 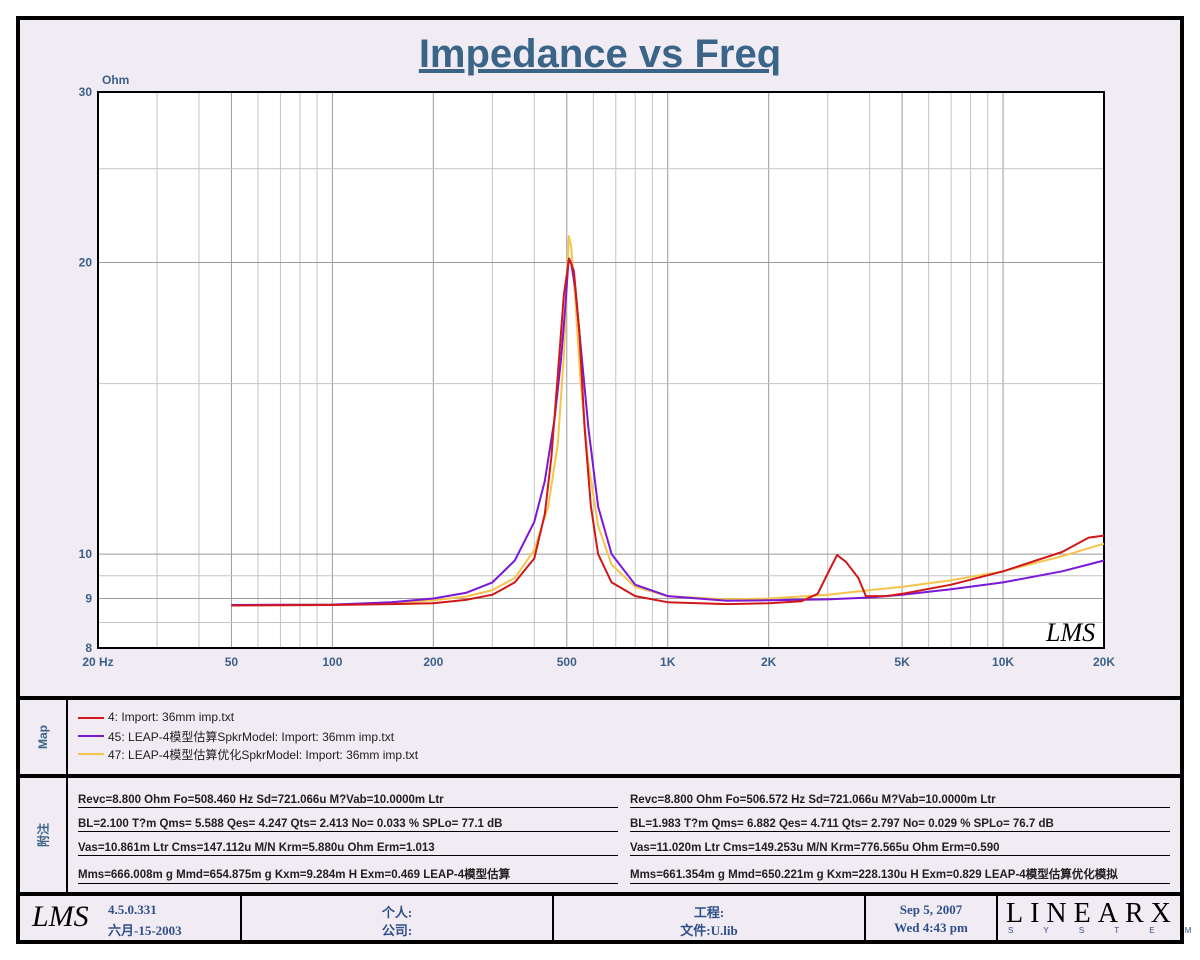 I want to click on y-tick-label: 20, so click(x=86, y=263).